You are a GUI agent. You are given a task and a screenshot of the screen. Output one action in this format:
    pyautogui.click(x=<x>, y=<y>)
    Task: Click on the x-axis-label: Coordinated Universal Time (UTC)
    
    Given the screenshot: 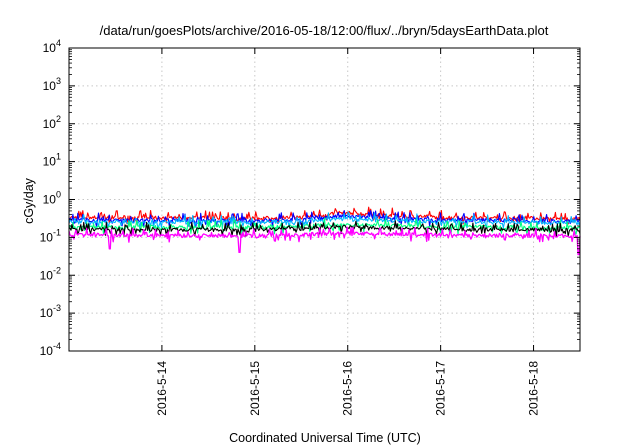 What is the action you would take?
    pyautogui.click(x=325, y=438)
    